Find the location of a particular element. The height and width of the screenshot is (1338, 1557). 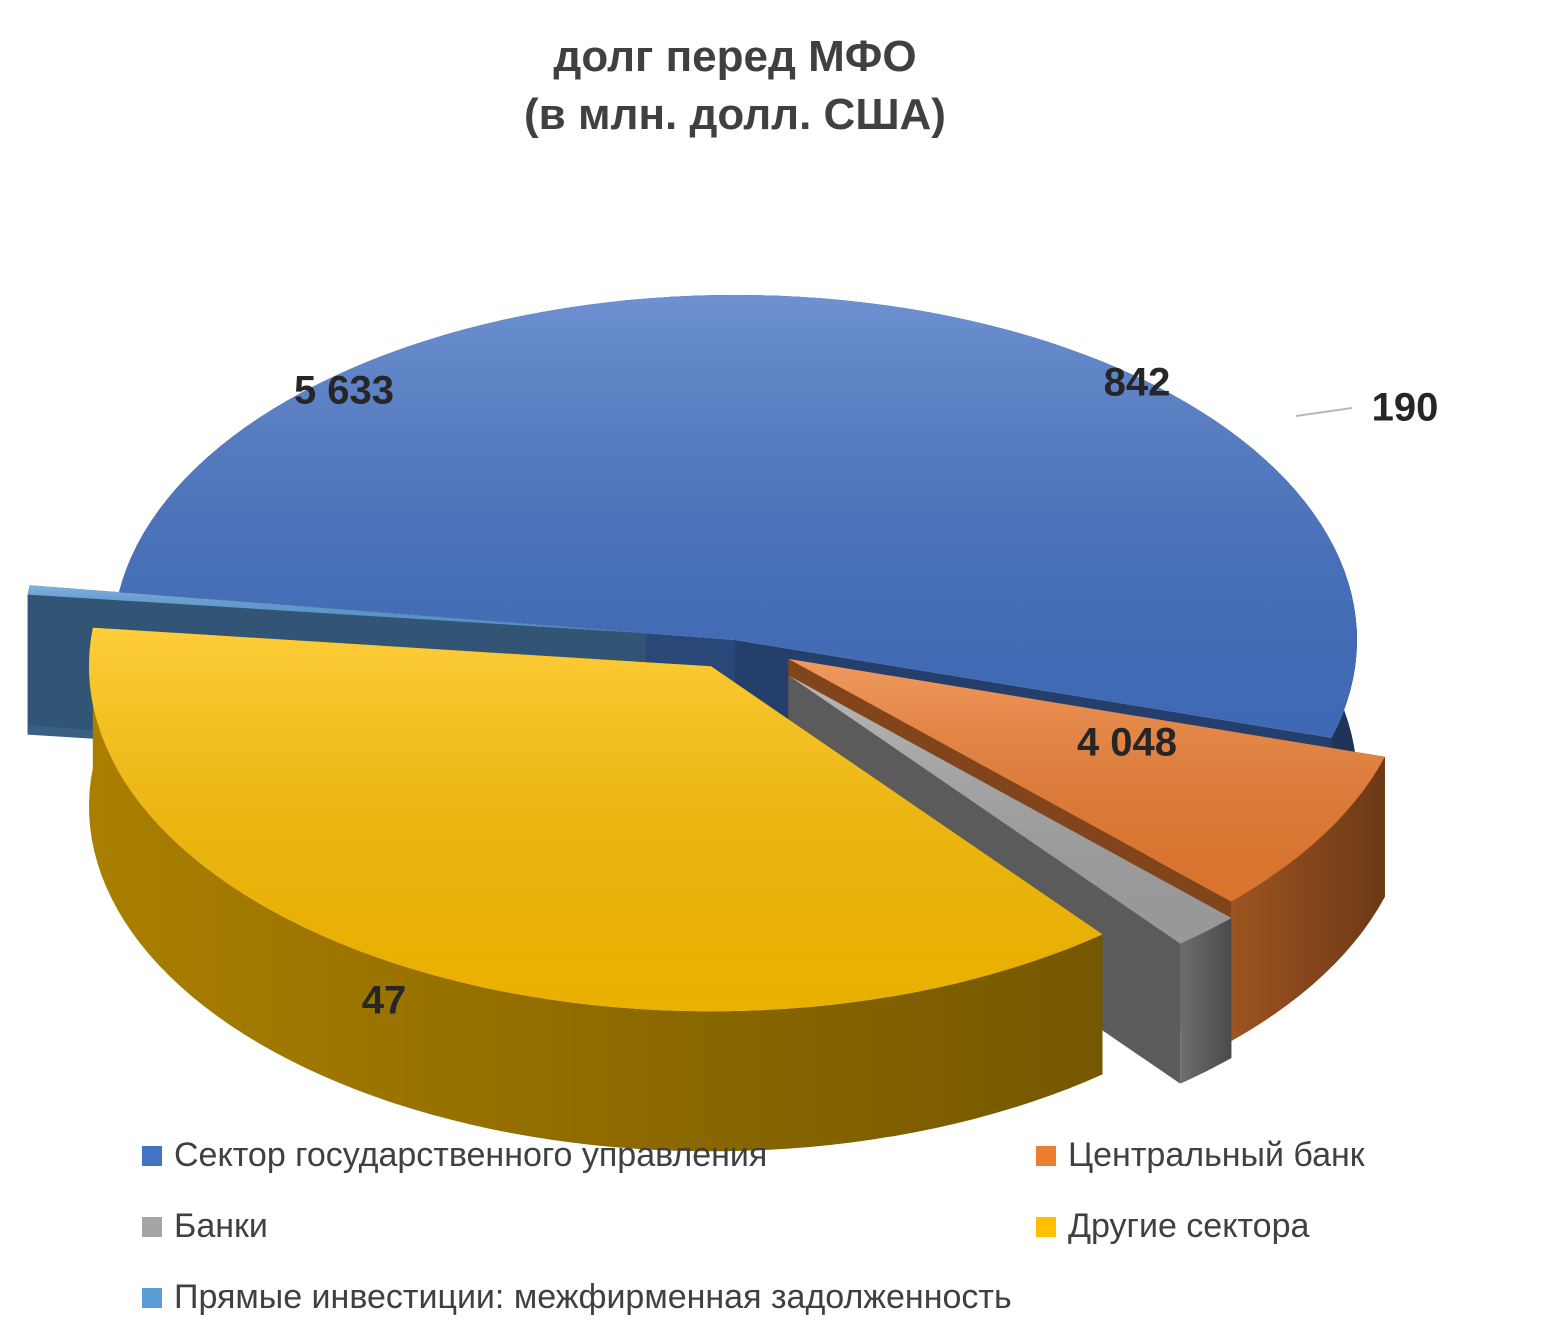

data-label-4: 47 is located at coordinates (384, 1001).